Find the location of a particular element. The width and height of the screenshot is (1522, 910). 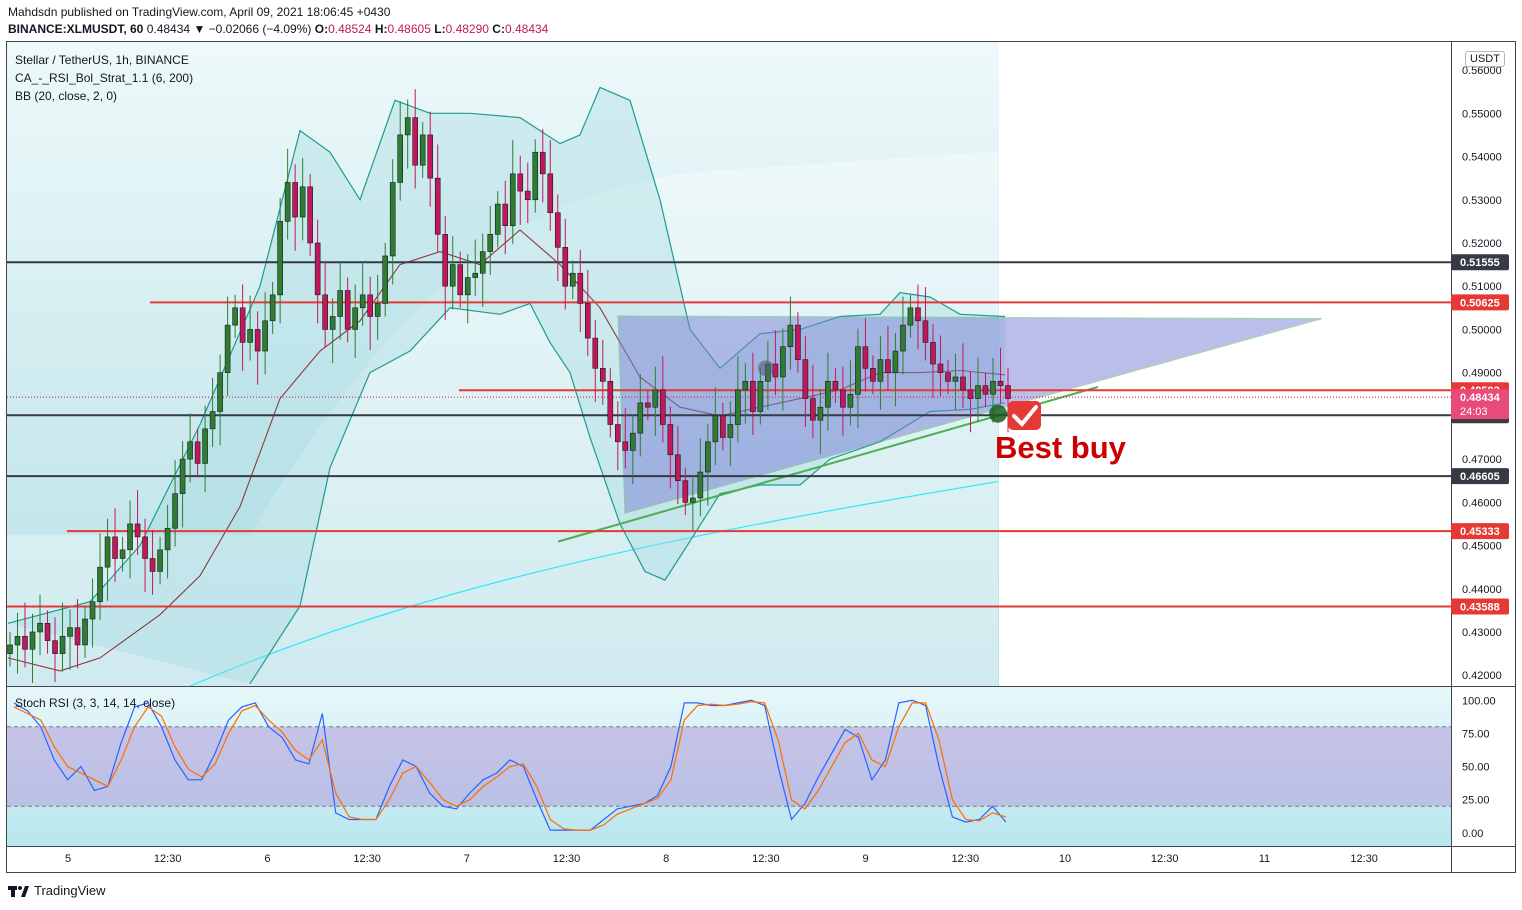

buy-marker is located at coordinates (998, 413).